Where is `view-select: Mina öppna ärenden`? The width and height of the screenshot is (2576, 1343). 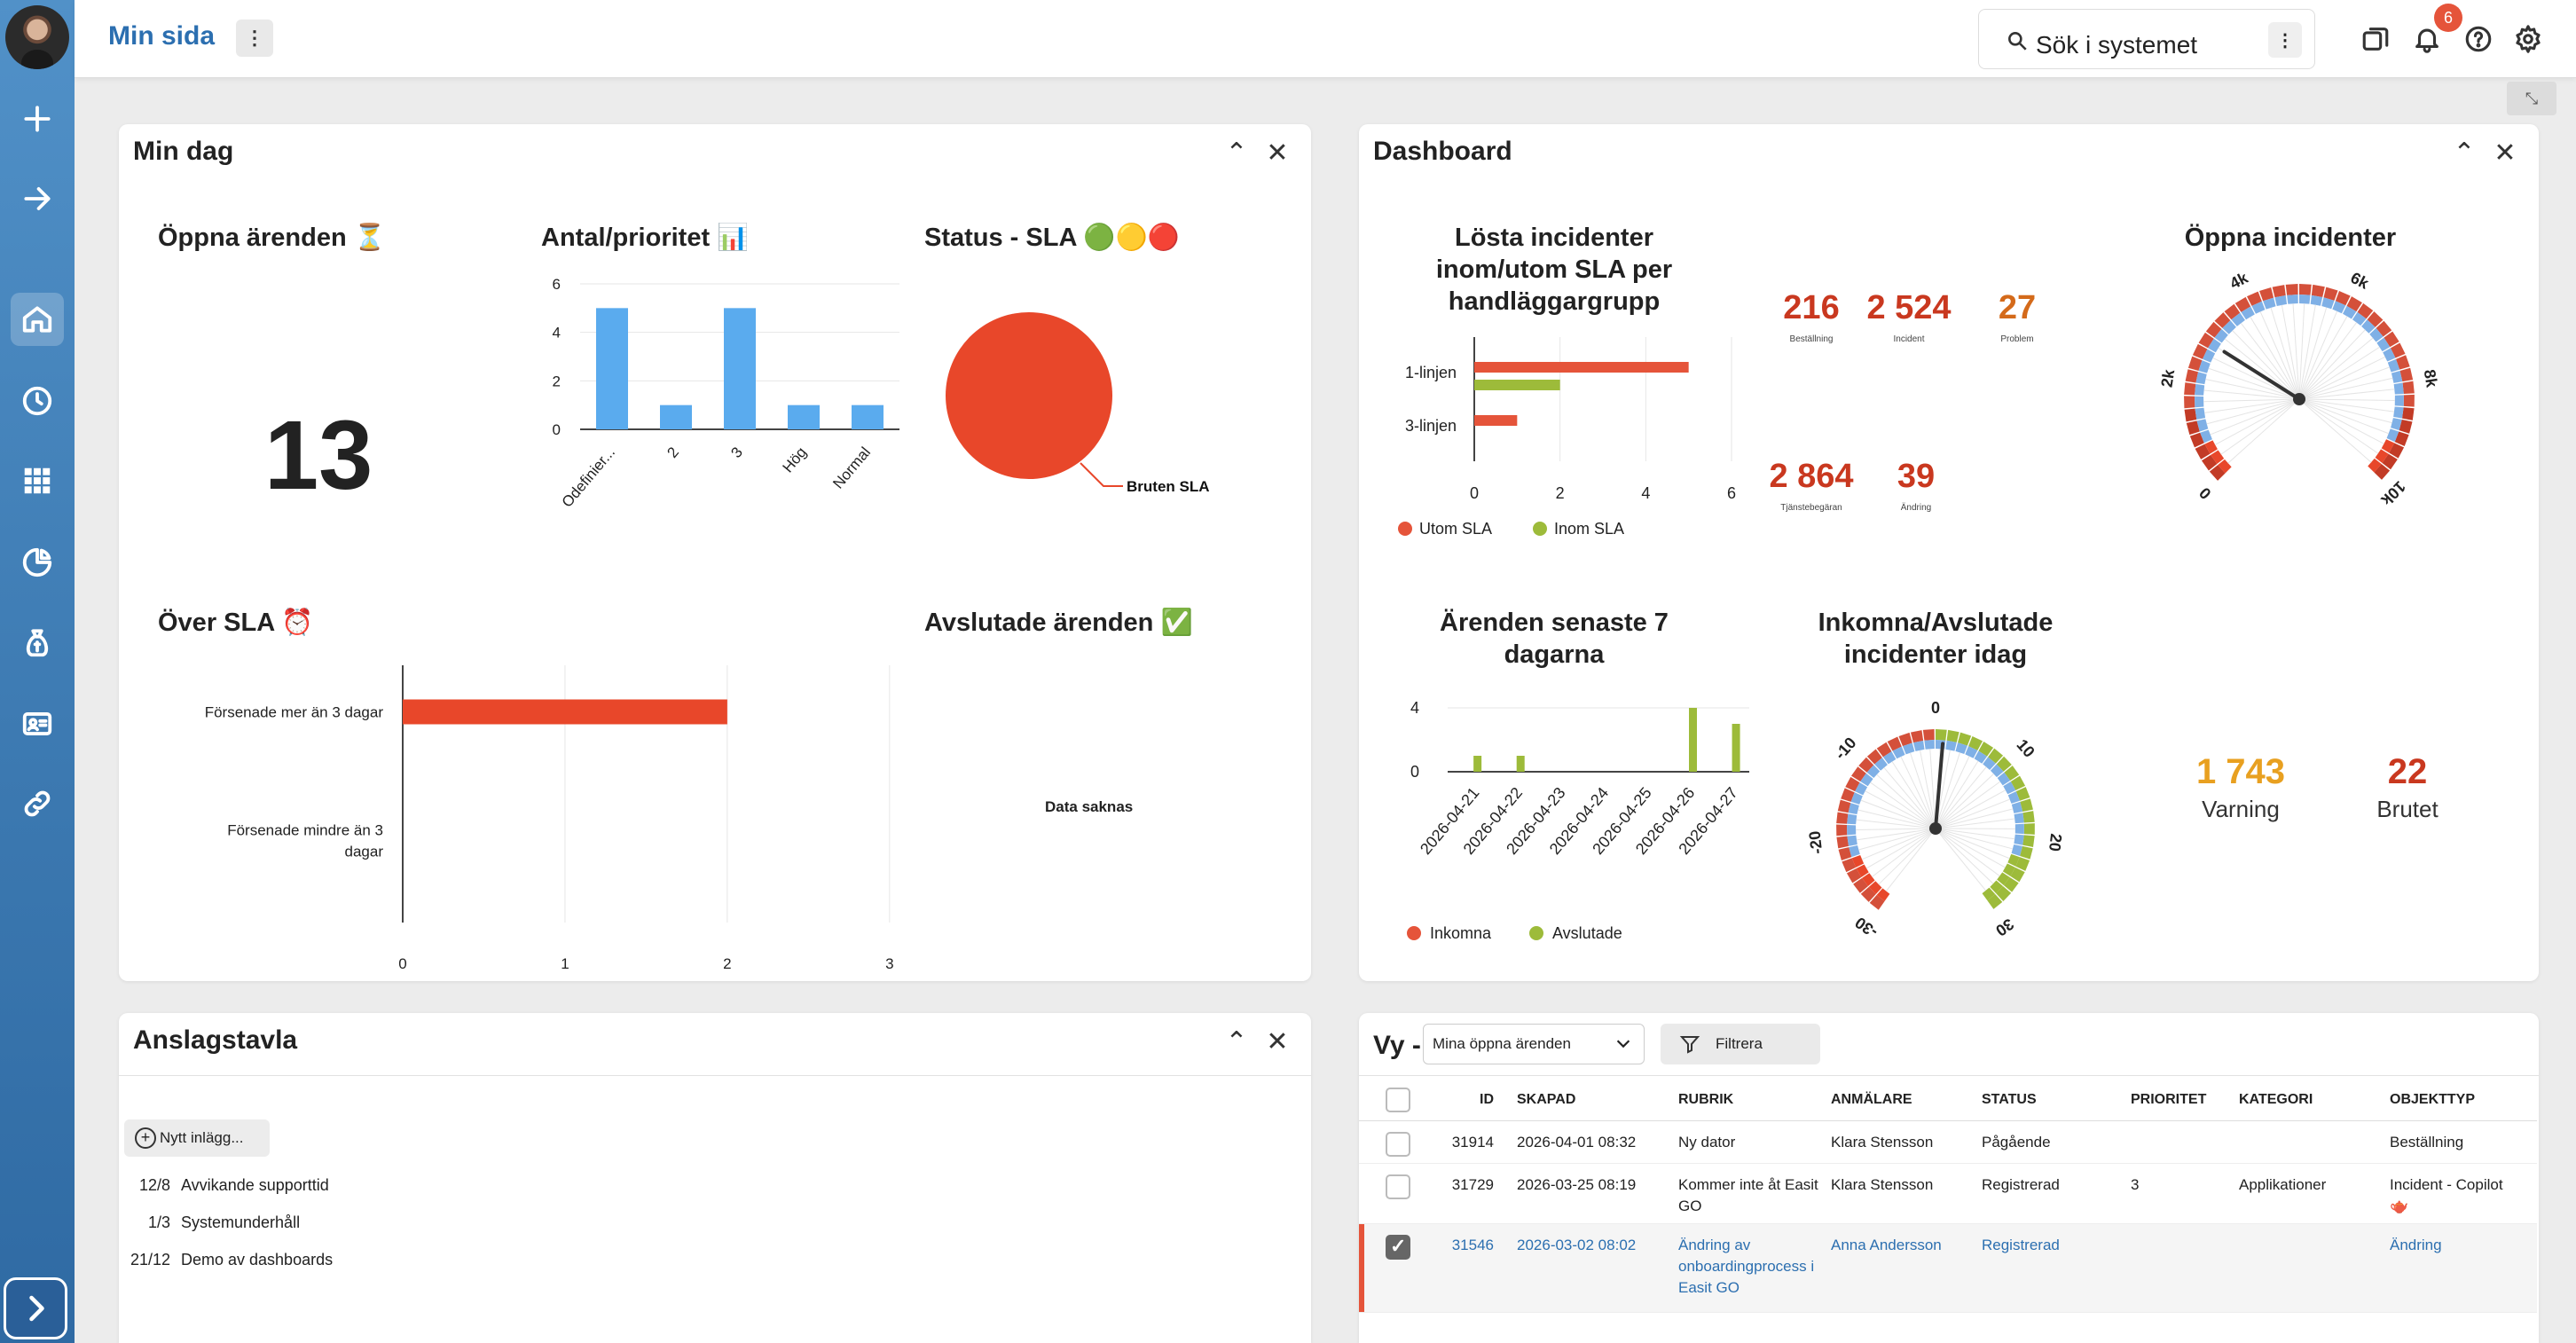 view-select: Mina öppna ärenden is located at coordinates (1534, 1044).